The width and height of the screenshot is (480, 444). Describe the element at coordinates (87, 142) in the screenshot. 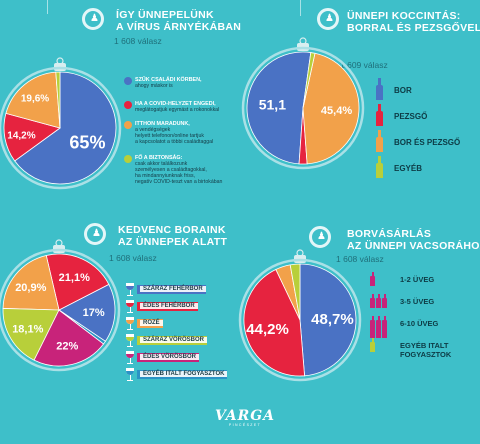

I see `pie-1-label-1: 65%` at that location.